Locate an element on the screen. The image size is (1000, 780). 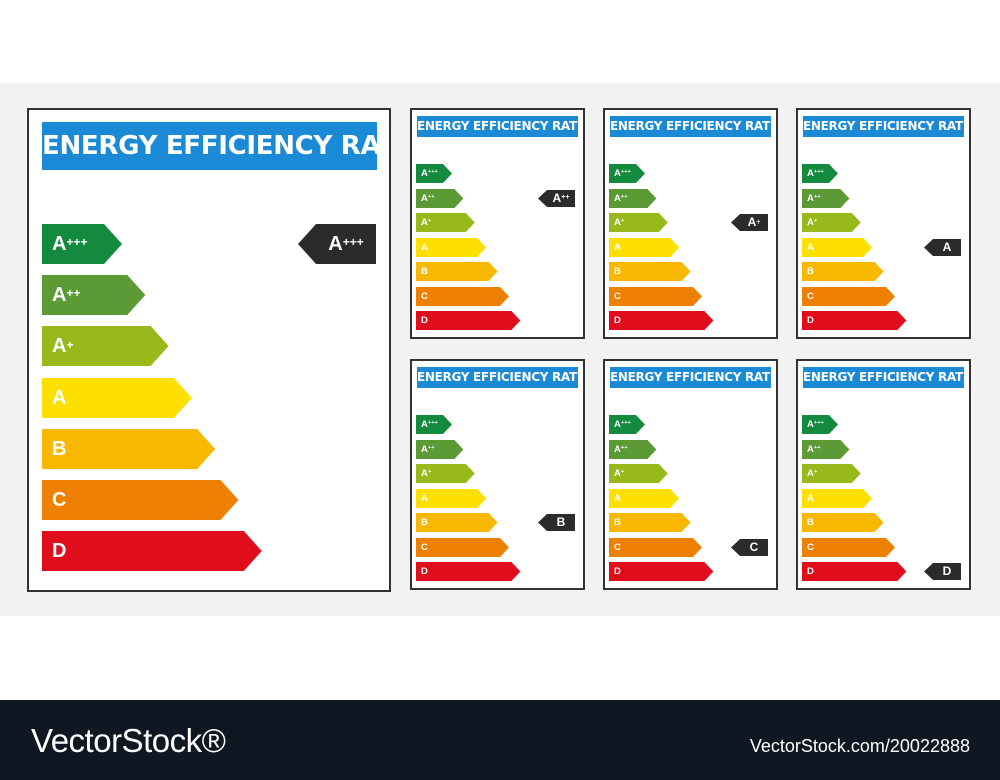
indicator-class-label: A+ is located at coordinates (754, 222).